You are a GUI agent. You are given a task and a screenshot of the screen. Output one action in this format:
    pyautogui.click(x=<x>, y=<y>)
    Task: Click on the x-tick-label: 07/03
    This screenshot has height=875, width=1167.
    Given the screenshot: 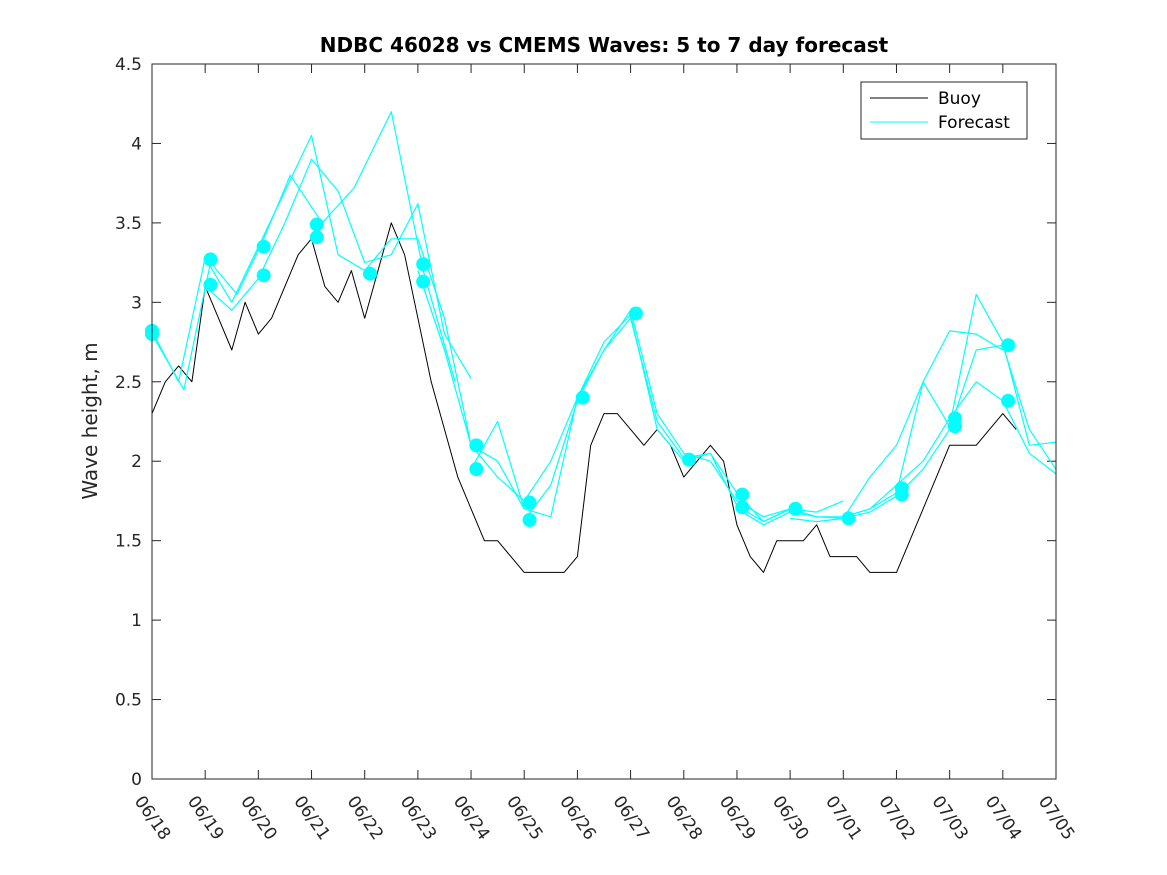 What is the action you would take?
    pyautogui.click(x=950, y=818)
    